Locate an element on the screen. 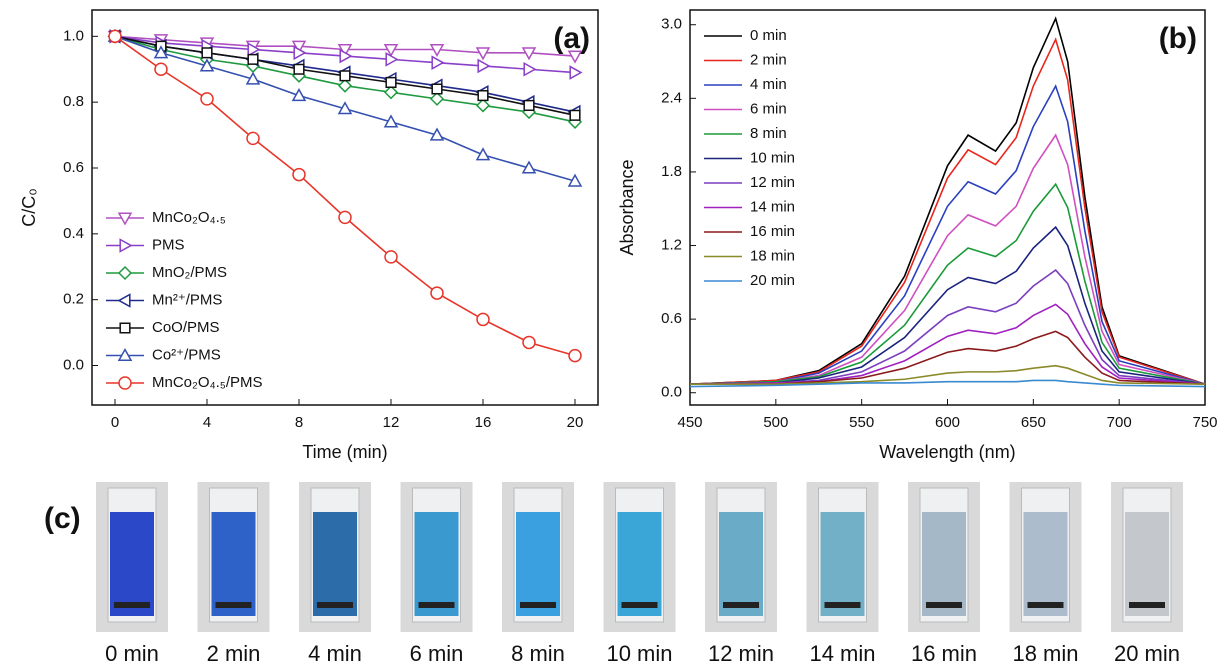 This screenshot has width=1223, height=672. legend-label: MnO₂/PMS is located at coordinates (189, 272).